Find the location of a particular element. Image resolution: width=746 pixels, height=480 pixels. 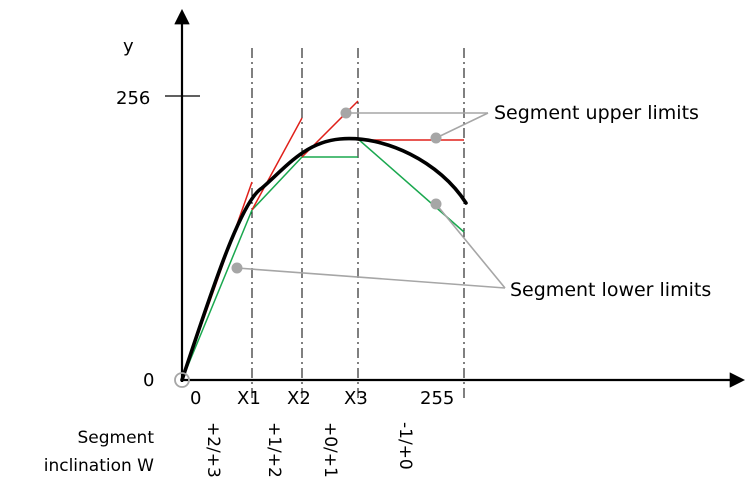

limit-markers is located at coordinates (336, 190).